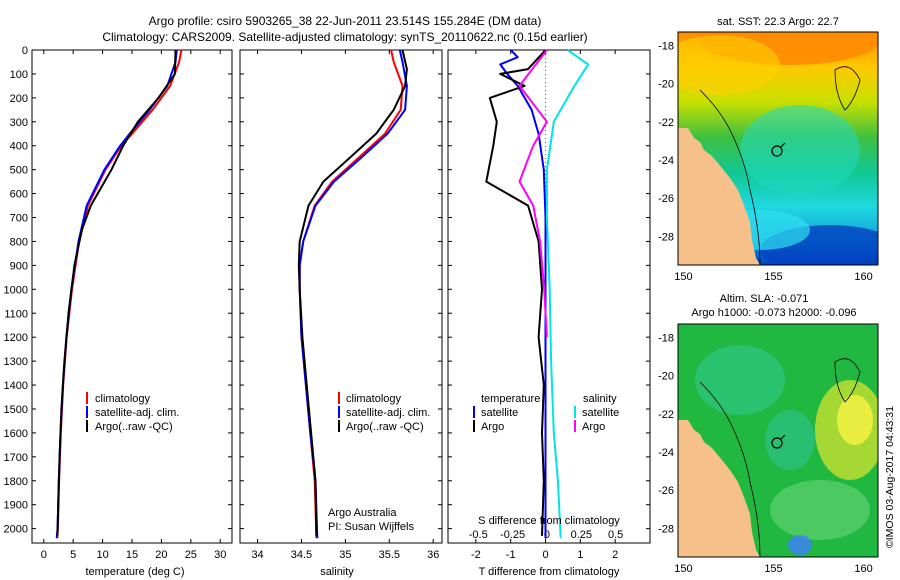 This screenshot has width=900, height=580. Describe the element at coordinates (19, 195) in the screenshot. I see `depth-tick-label: 600` at that location.